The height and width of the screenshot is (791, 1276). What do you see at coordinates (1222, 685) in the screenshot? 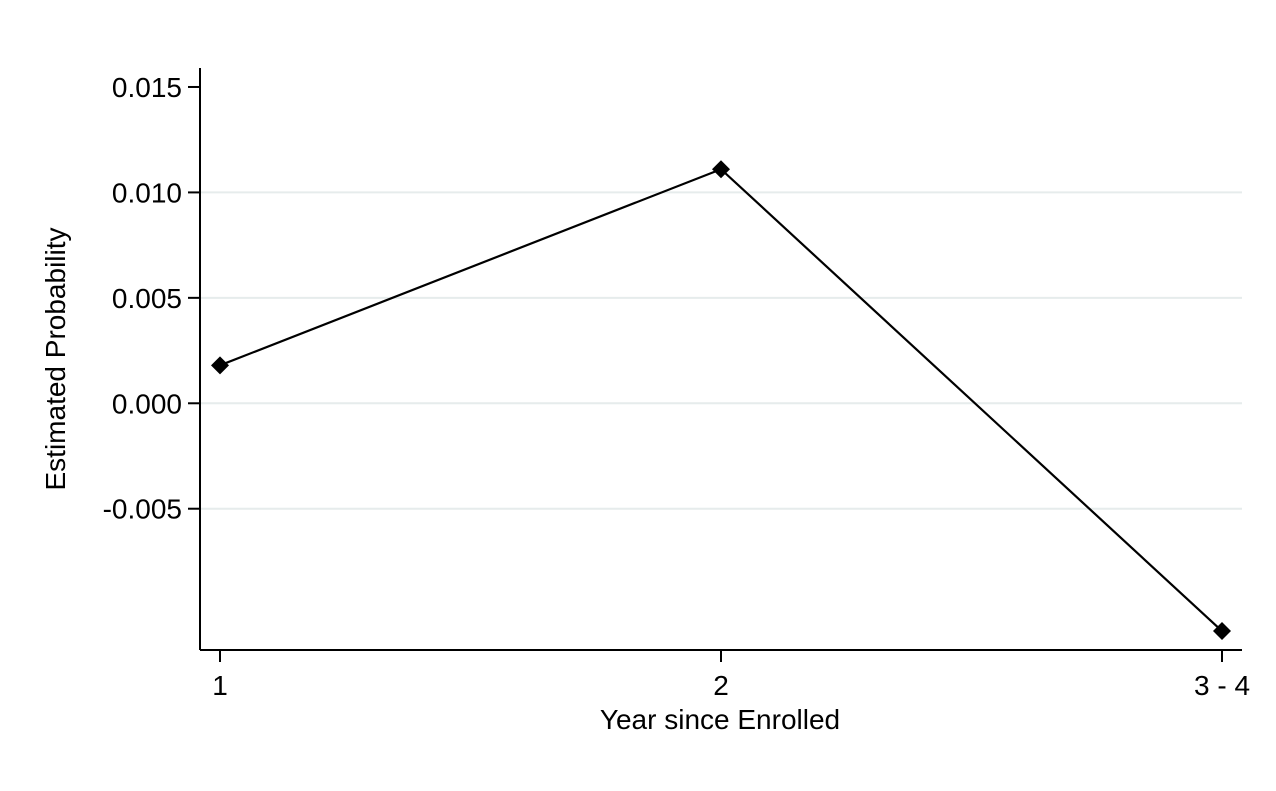
I see `x-tick-label: 3 - 4` at bounding box center [1222, 685].